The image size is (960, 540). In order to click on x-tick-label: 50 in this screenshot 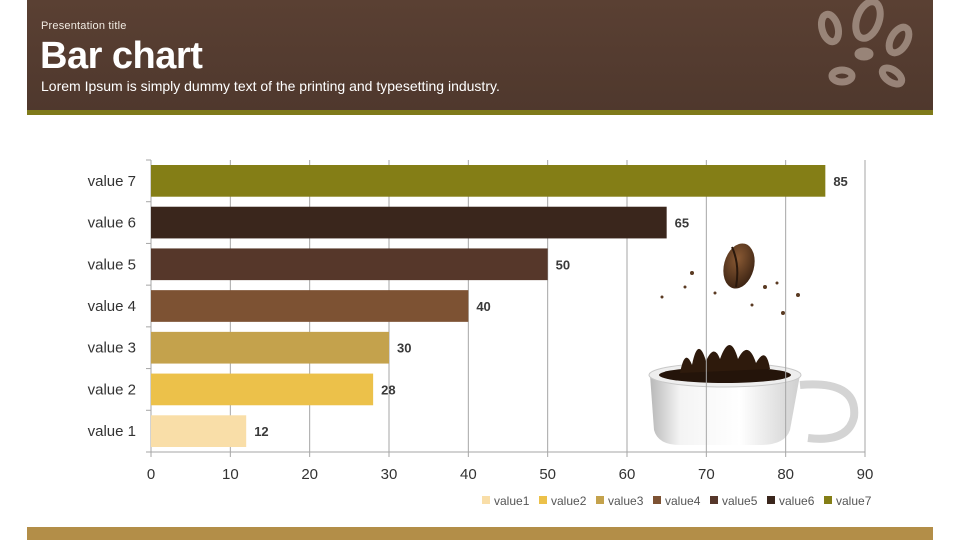, I will do `click(547, 474)`.